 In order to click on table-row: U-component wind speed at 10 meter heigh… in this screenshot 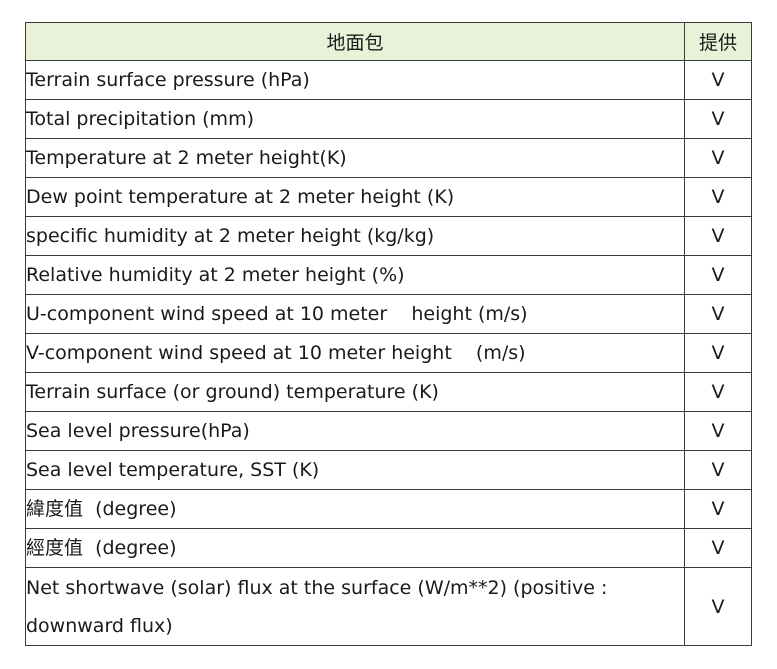, I will do `click(388, 314)`.